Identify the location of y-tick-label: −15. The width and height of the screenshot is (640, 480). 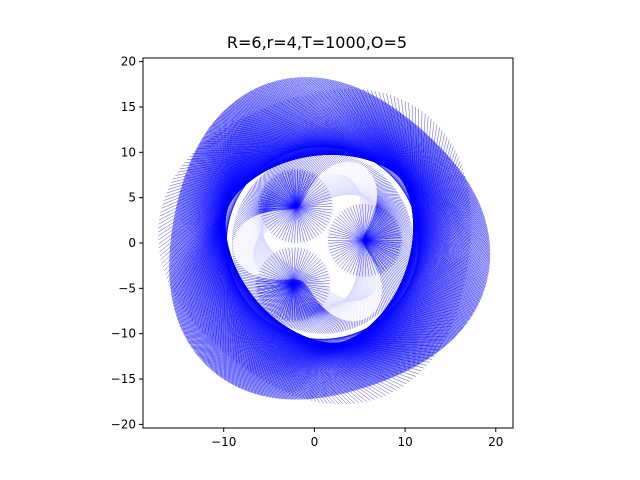
(123, 379).